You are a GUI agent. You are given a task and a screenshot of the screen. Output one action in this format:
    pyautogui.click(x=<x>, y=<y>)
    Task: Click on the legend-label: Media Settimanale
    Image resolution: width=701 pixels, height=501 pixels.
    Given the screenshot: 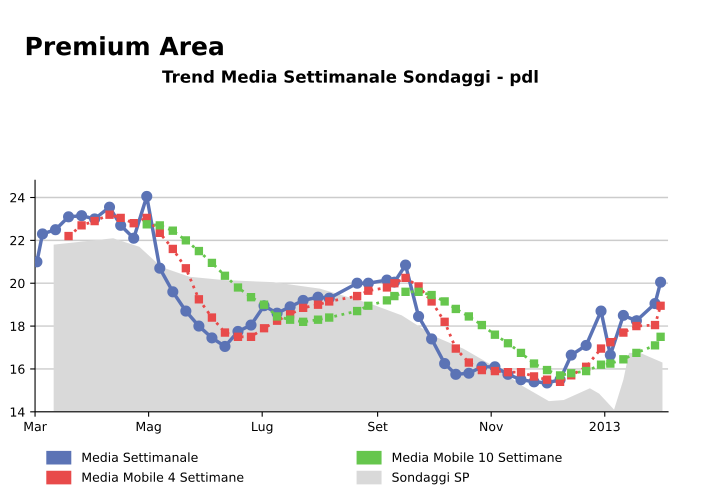 What is the action you would take?
    pyautogui.click(x=140, y=457)
    